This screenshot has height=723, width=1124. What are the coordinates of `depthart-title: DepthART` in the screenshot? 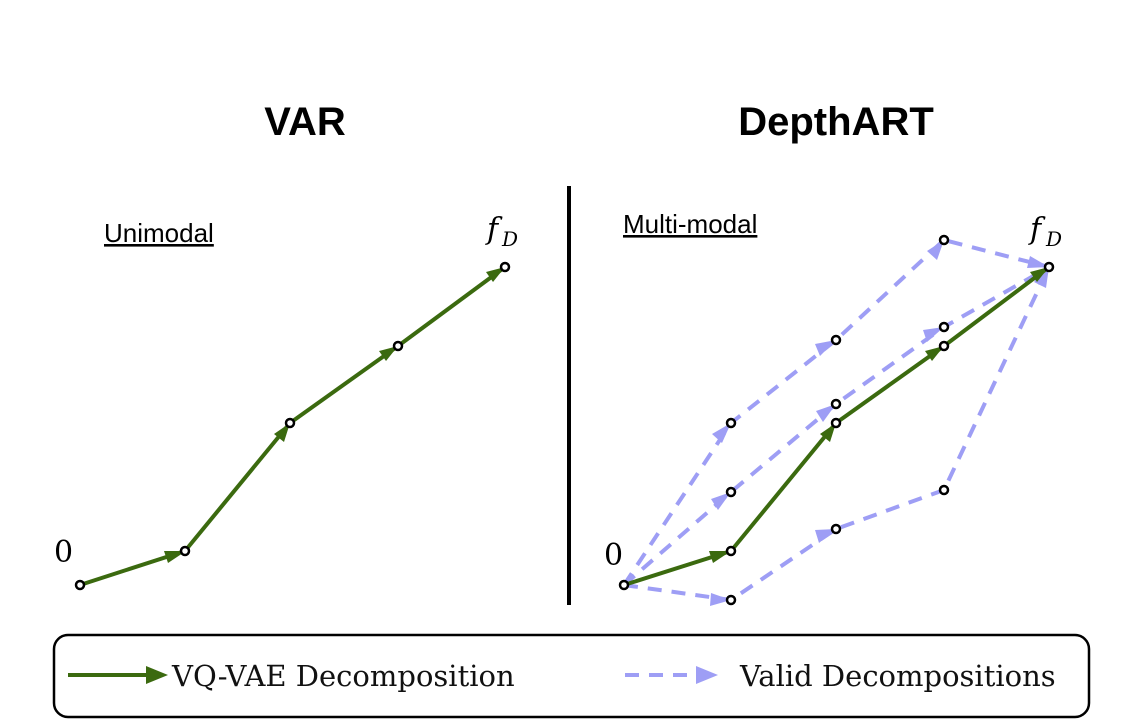 It's located at (836, 122).